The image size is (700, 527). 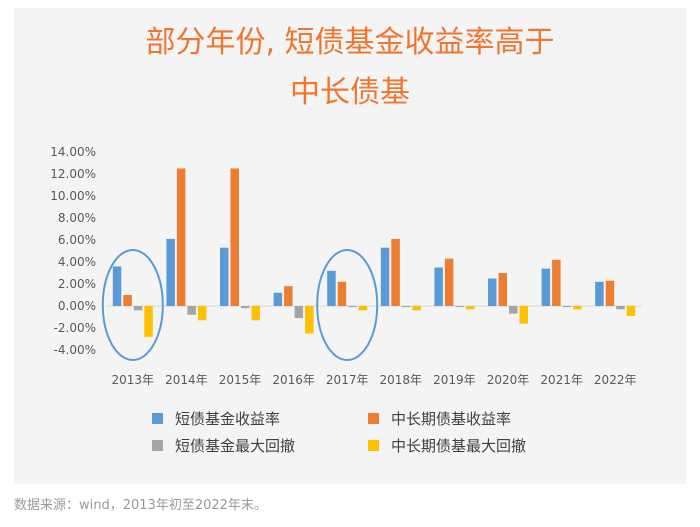 I want to click on bar-2-2013年, so click(x=127, y=300).